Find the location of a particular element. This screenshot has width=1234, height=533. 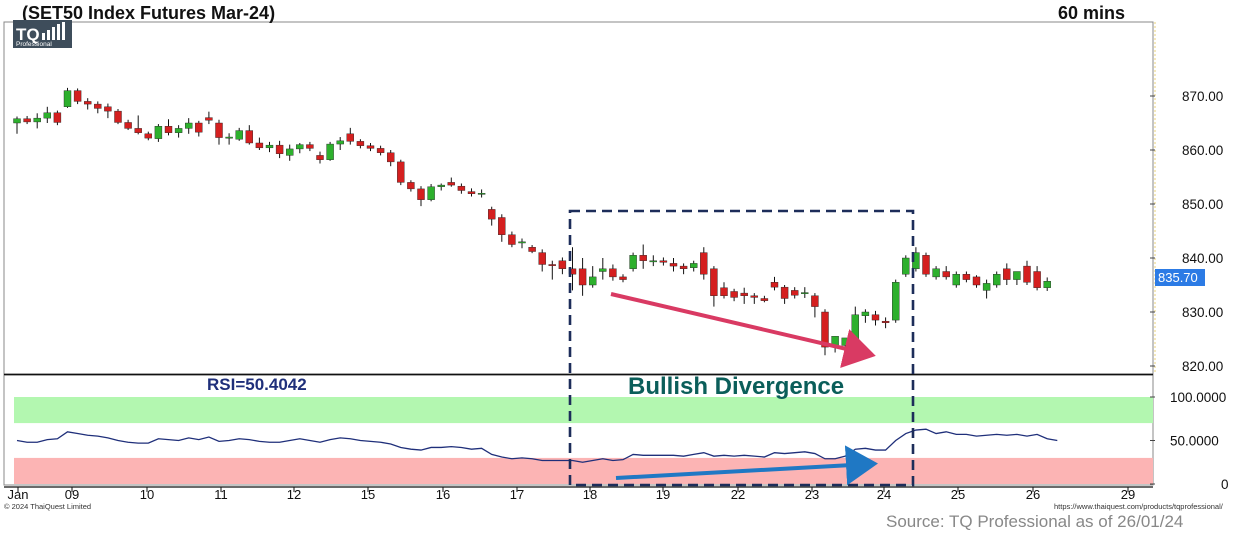

logo-subtext: Professional is located at coordinates (34, 44).